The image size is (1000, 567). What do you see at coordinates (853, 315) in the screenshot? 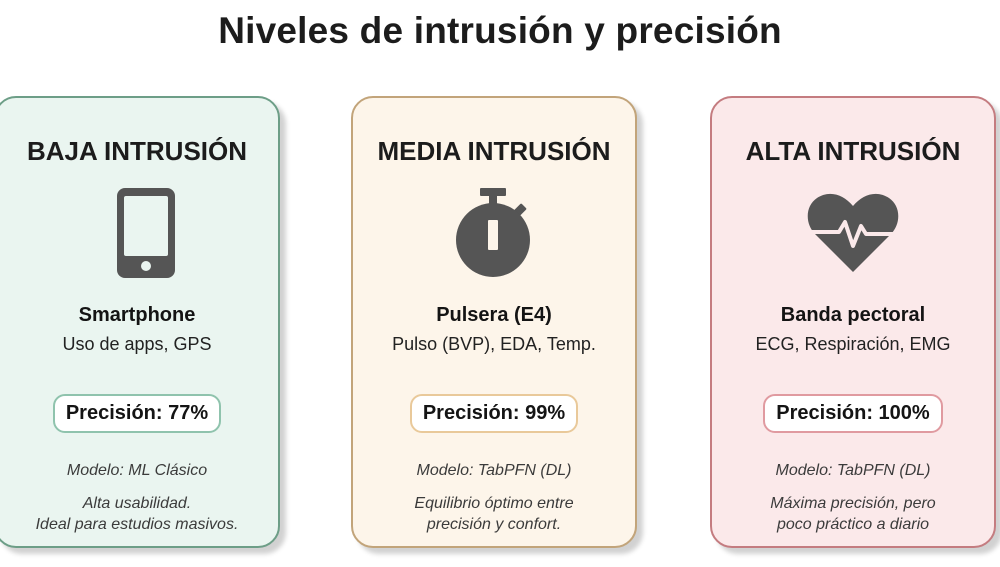
I see `device-name: Banda pectoral` at bounding box center [853, 315].